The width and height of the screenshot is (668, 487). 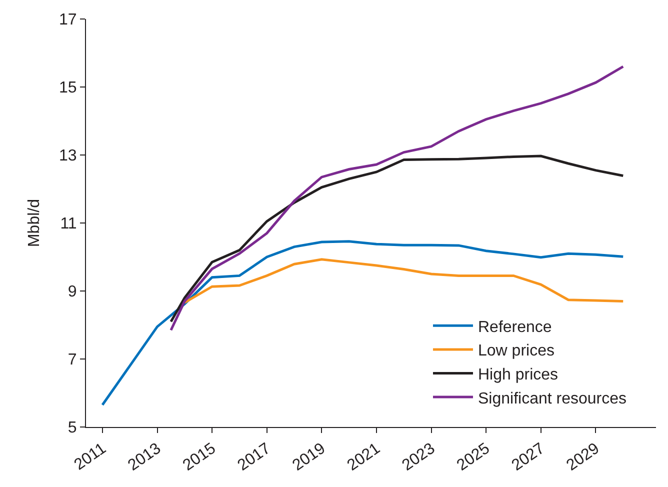 I want to click on y-tick-label: 7, so click(x=72, y=360).